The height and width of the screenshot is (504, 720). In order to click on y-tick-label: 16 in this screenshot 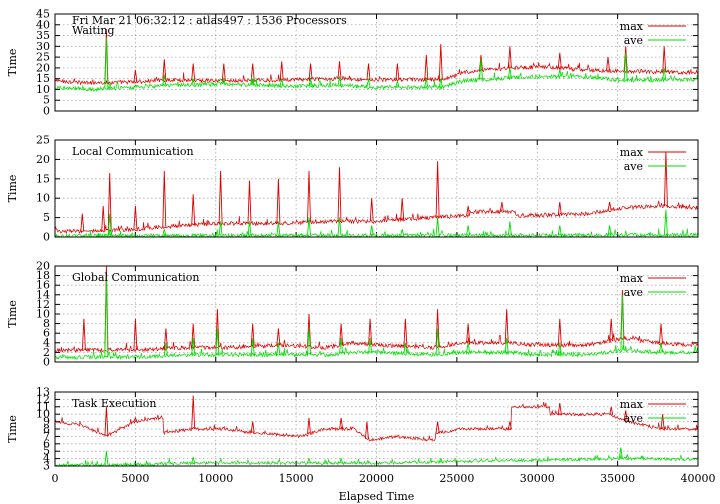, I will do `click(43, 285)`.